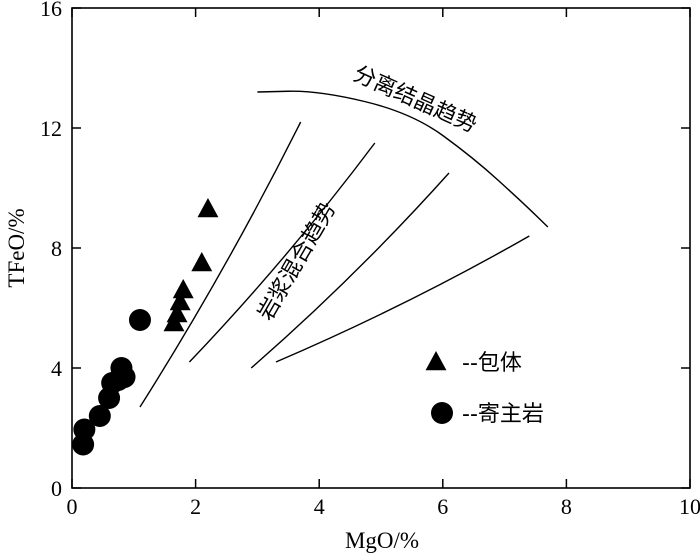  I want to click on legend-label-inclusion: --包体, so click(492, 363).